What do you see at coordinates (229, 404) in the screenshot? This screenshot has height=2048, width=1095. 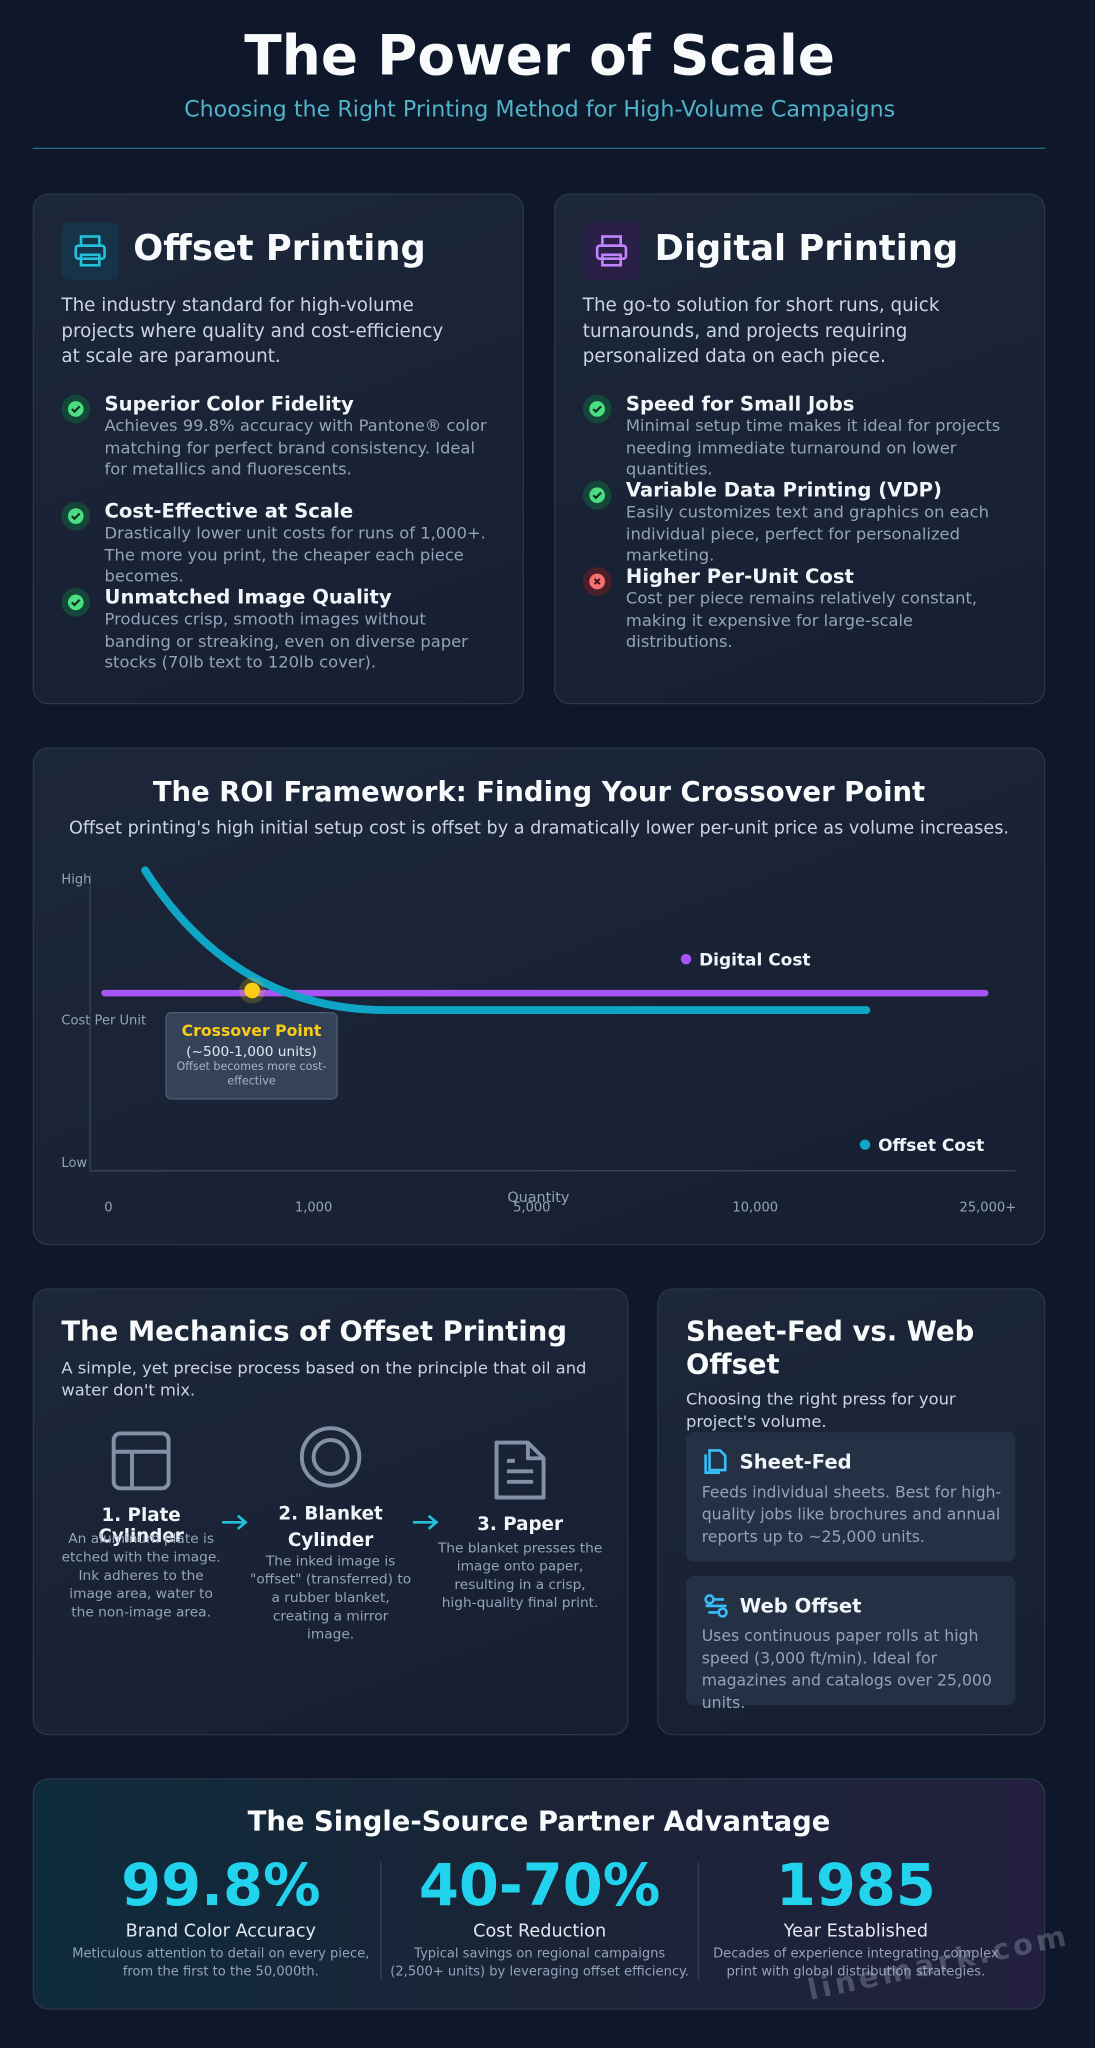 I see `feature-title: Superior Color Fidelity` at bounding box center [229, 404].